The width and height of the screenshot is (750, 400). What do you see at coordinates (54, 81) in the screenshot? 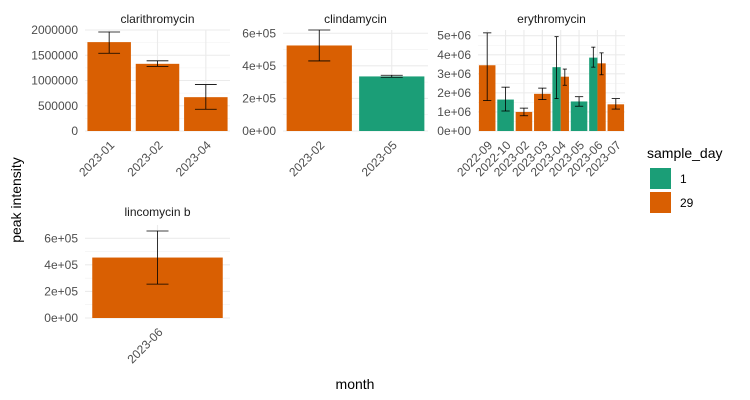
I see `y-tick-label: 1000000` at bounding box center [54, 81].